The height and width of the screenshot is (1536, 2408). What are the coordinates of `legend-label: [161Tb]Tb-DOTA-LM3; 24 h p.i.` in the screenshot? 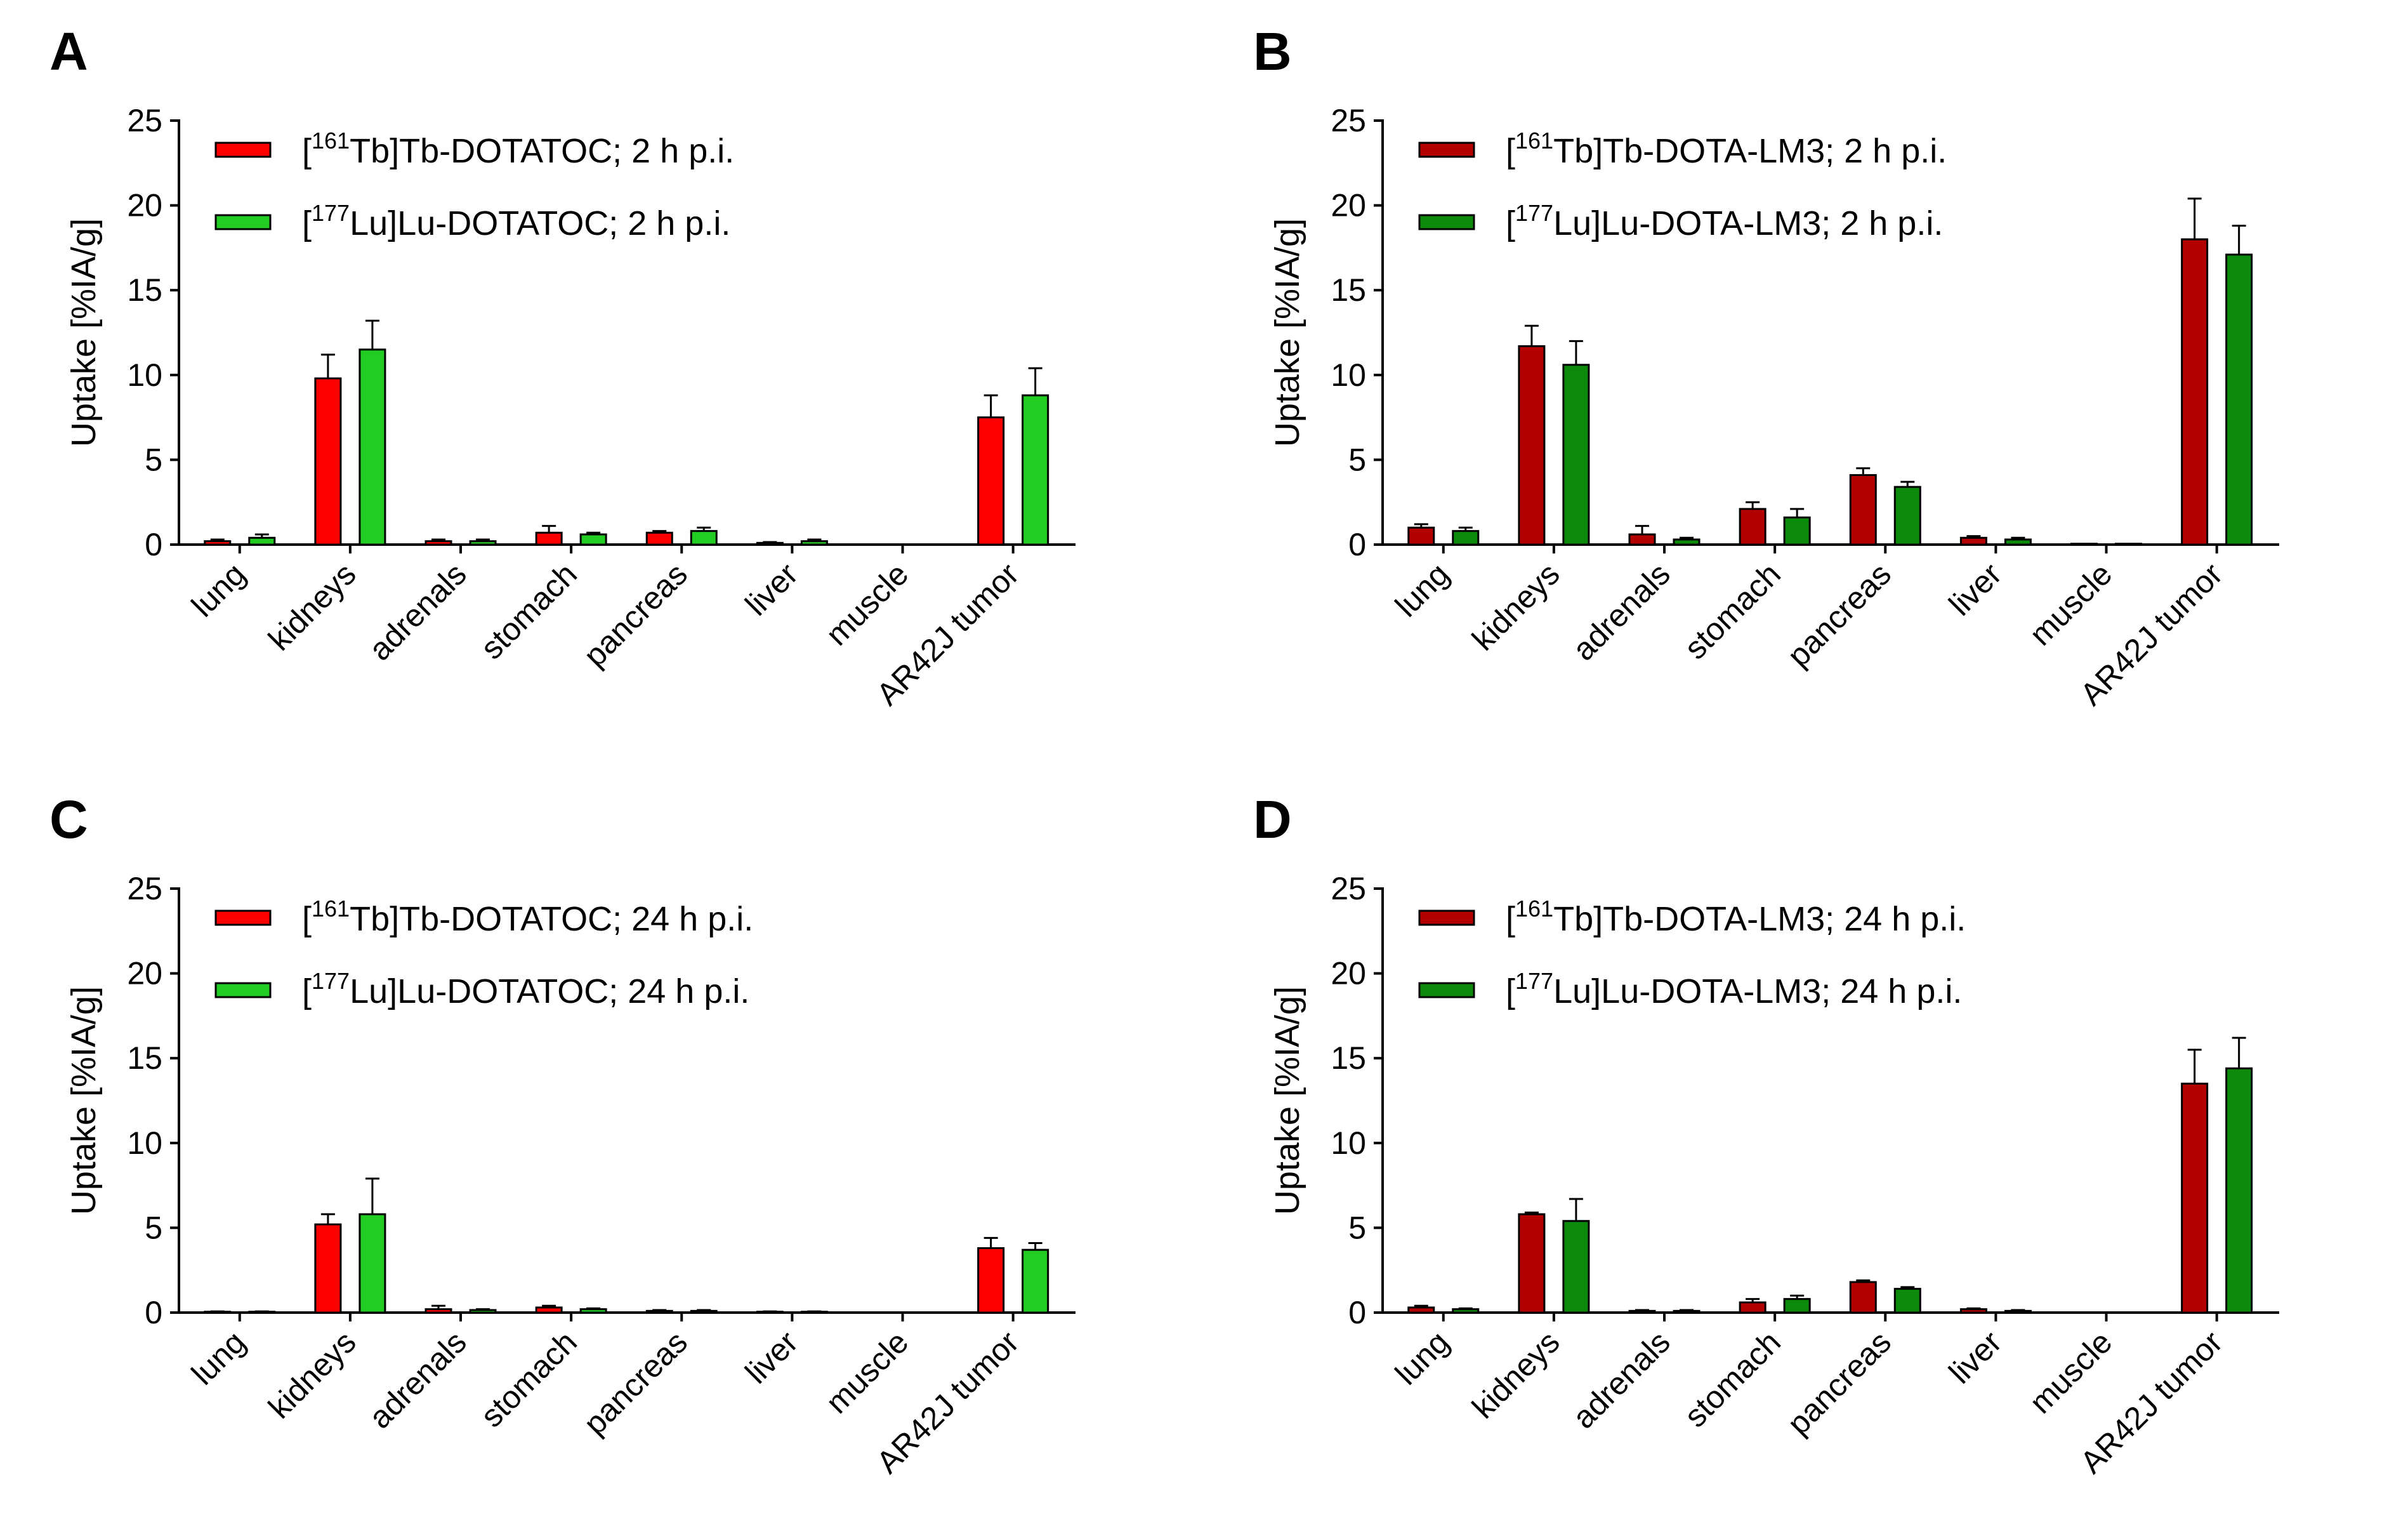 It's located at (1736, 917).